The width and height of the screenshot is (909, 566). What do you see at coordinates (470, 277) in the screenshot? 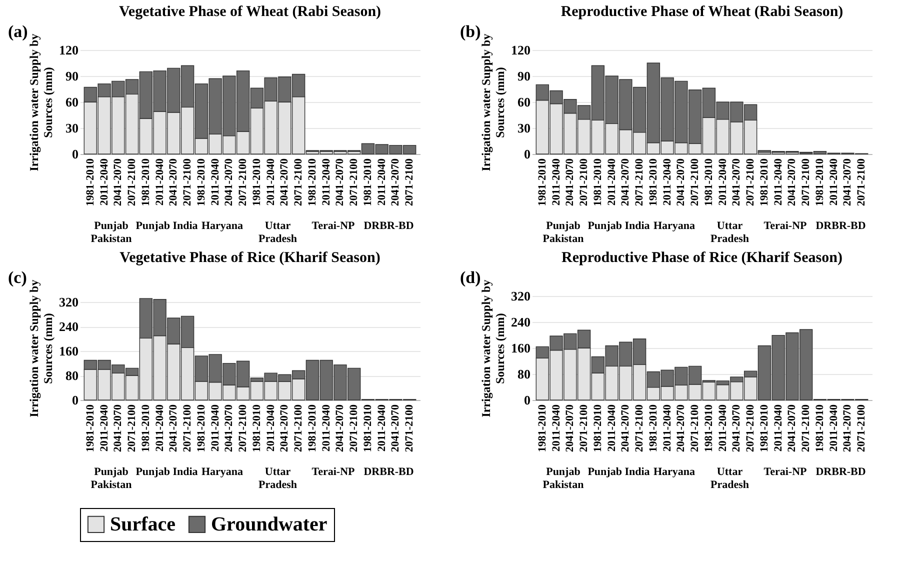
I see `text: (d)` at bounding box center [470, 277].